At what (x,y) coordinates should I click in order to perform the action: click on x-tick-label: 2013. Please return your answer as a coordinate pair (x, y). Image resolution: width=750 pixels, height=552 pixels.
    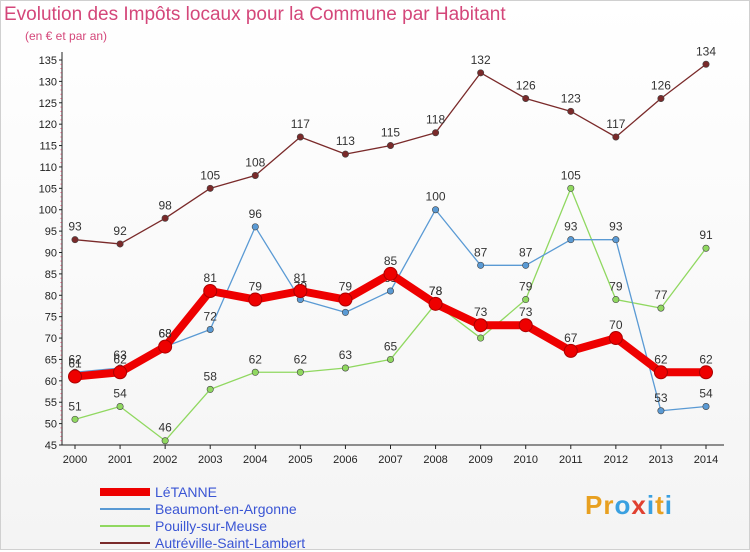
    Looking at the image, I should click on (661, 460).